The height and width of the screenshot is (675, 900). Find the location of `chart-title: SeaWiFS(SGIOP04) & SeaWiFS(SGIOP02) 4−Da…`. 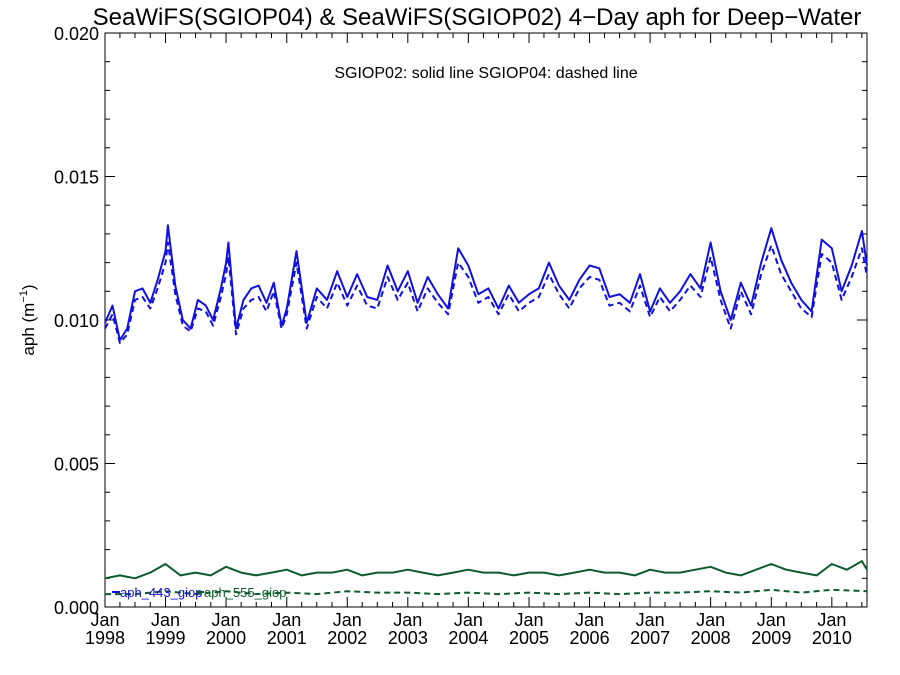

chart-title: SeaWiFS(SGIOP04) & SeaWiFS(SGIOP02) 4−Da… is located at coordinates (477, 17).